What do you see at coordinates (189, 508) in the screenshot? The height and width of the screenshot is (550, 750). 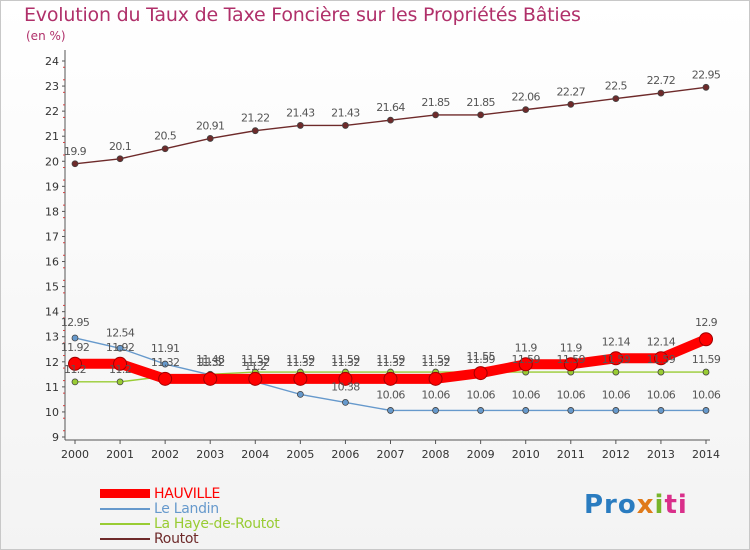 I see `legend-item: Le Landin` at bounding box center [189, 508].